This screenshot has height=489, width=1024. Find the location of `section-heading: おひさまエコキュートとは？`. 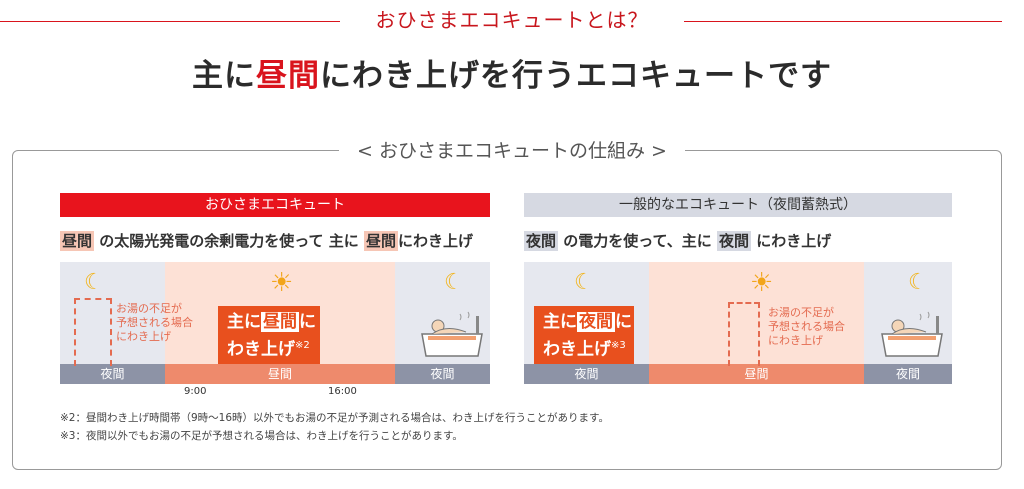

section-heading: おひさまエコキュートとは？ is located at coordinates (512, 20).